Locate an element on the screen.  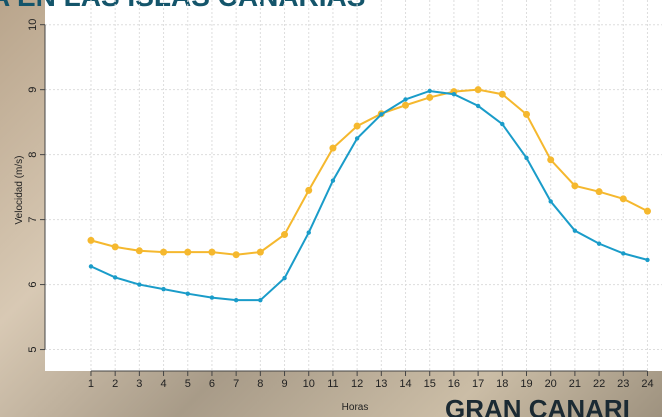
x-tick-label: 19 is located at coordinates (526, 384).